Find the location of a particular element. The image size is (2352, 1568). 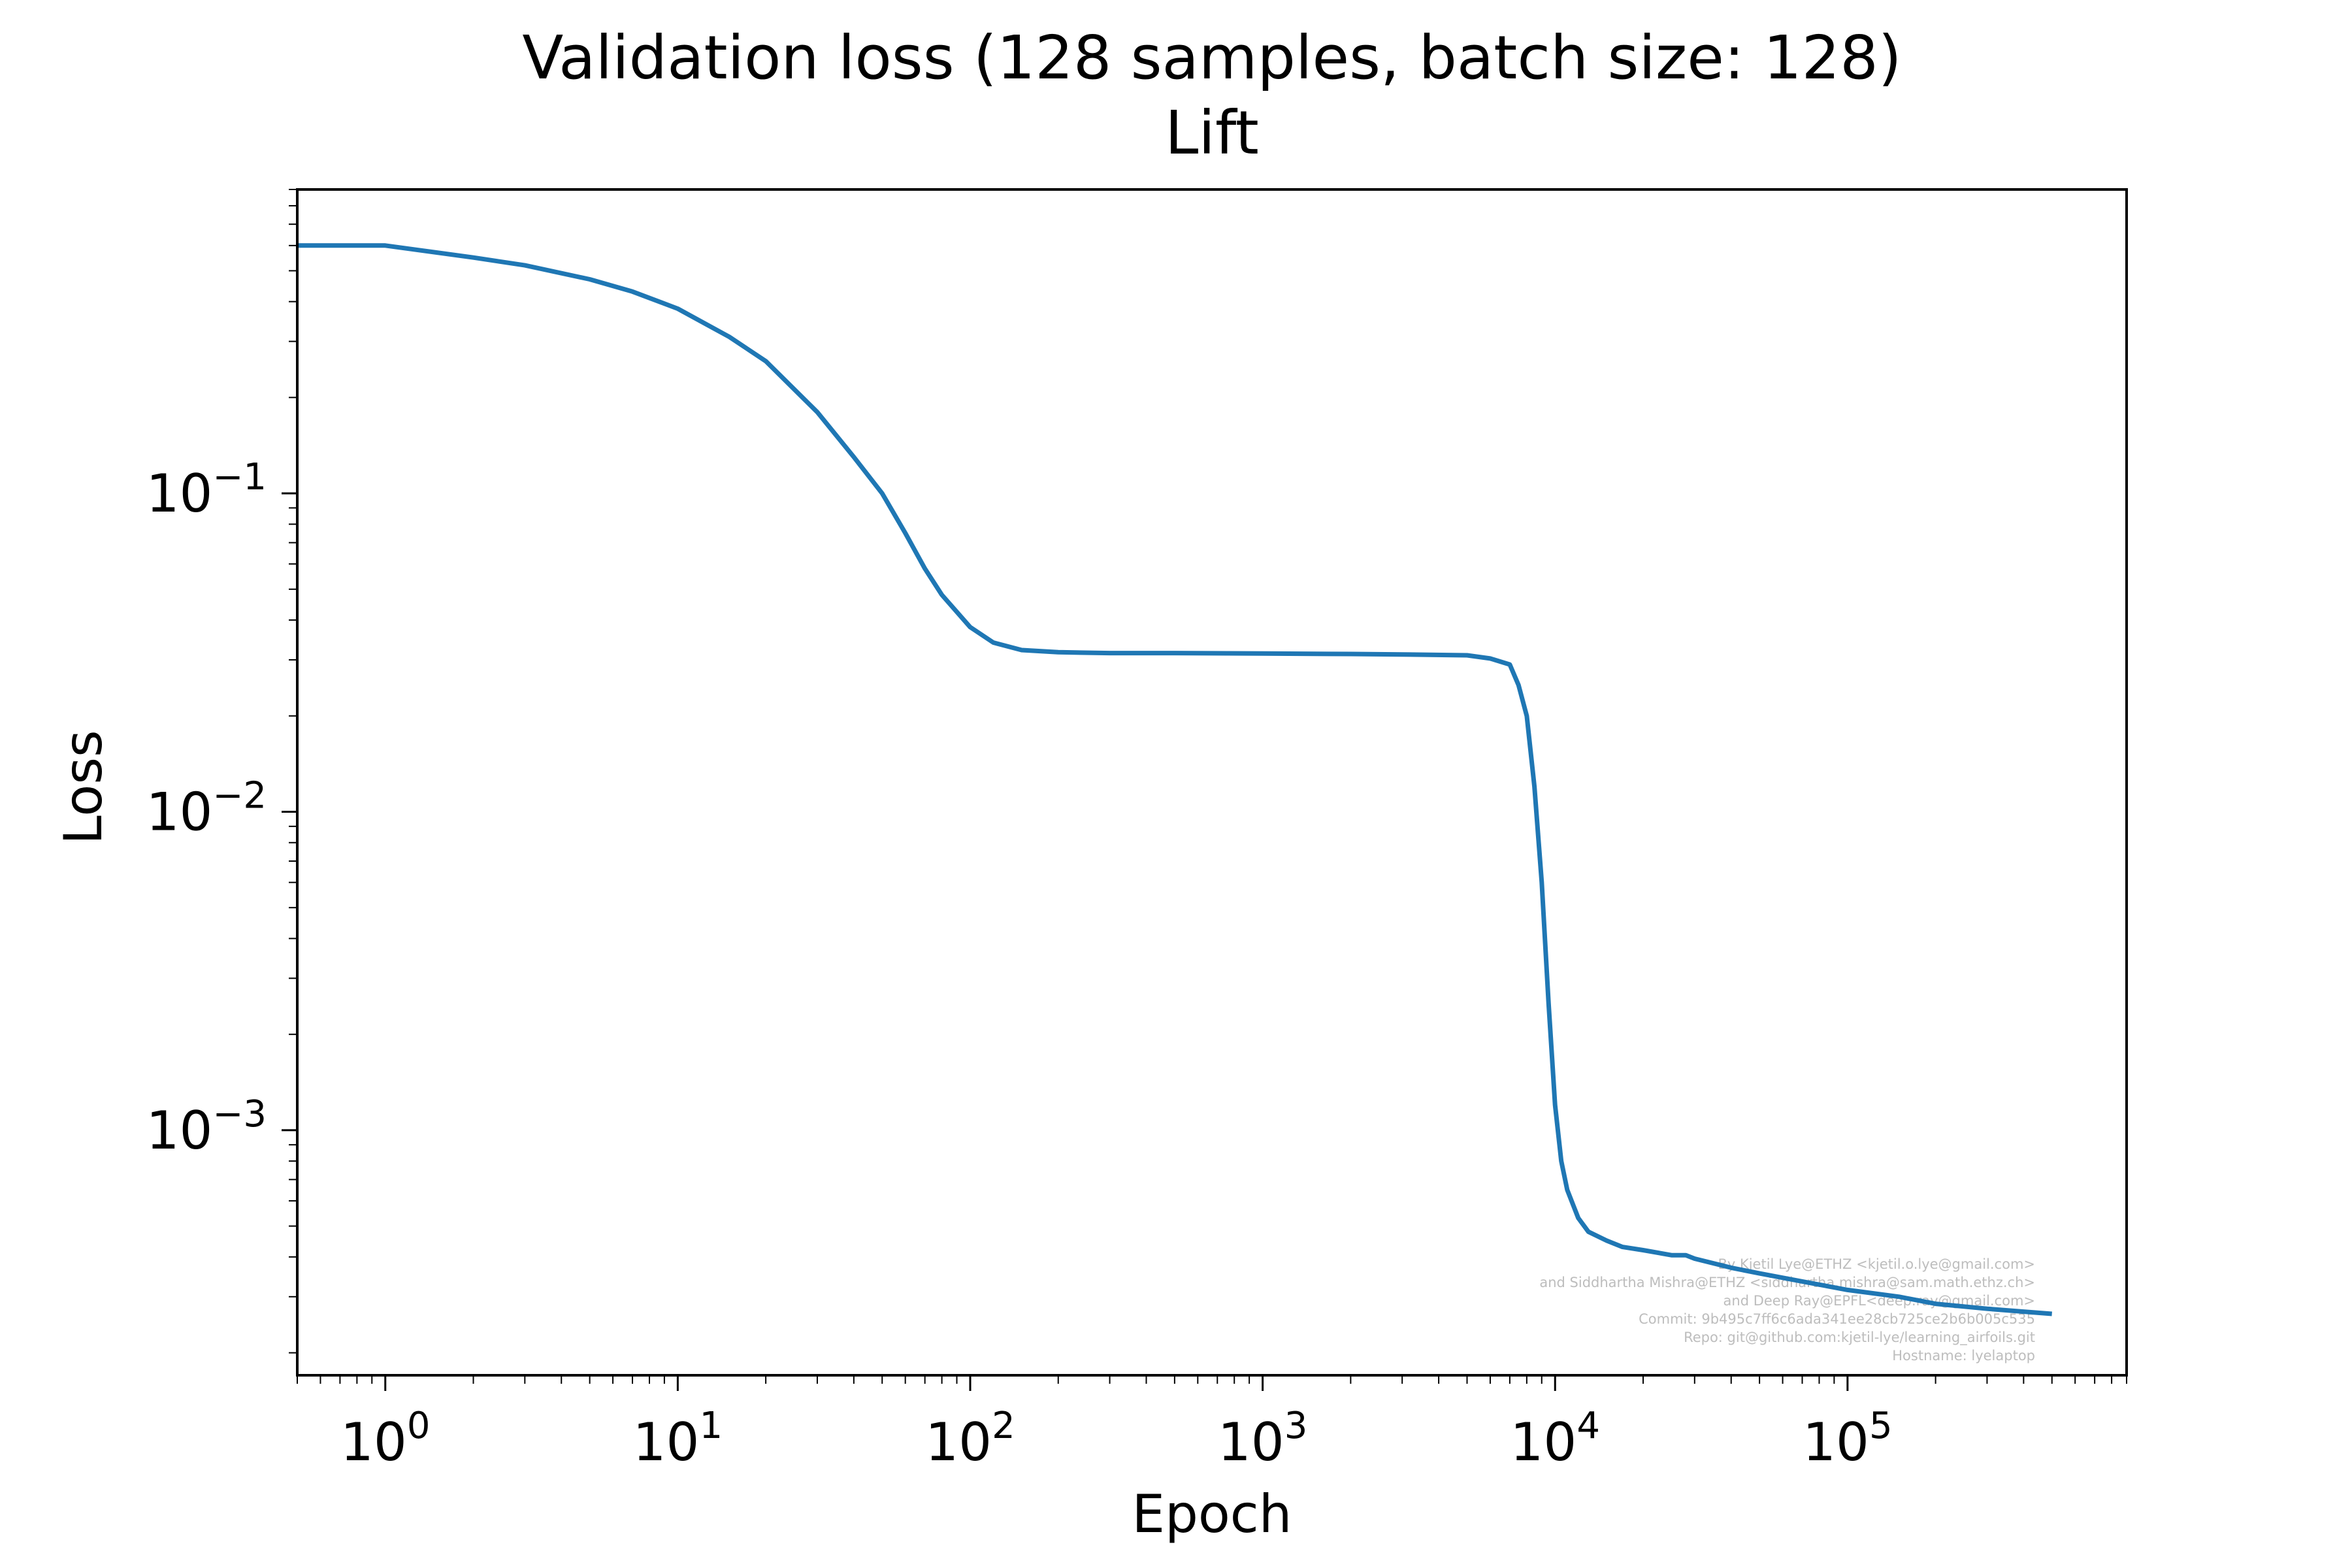

credit-line: Hostname: lyelaptop is located at coordinates (1963, 1356).